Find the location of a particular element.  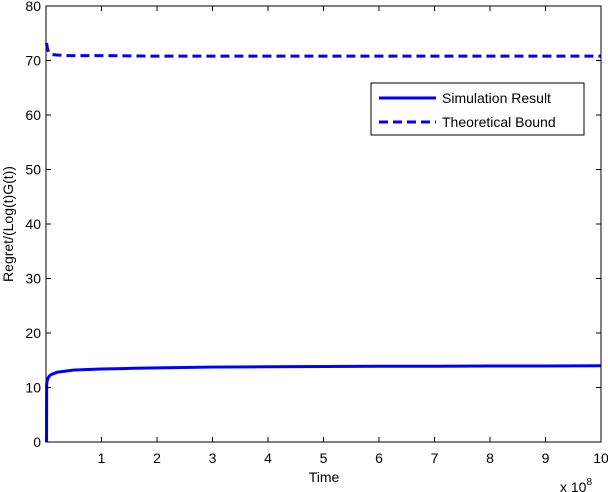

series-line-theoretical-bound is located at coordinates (323, 50).